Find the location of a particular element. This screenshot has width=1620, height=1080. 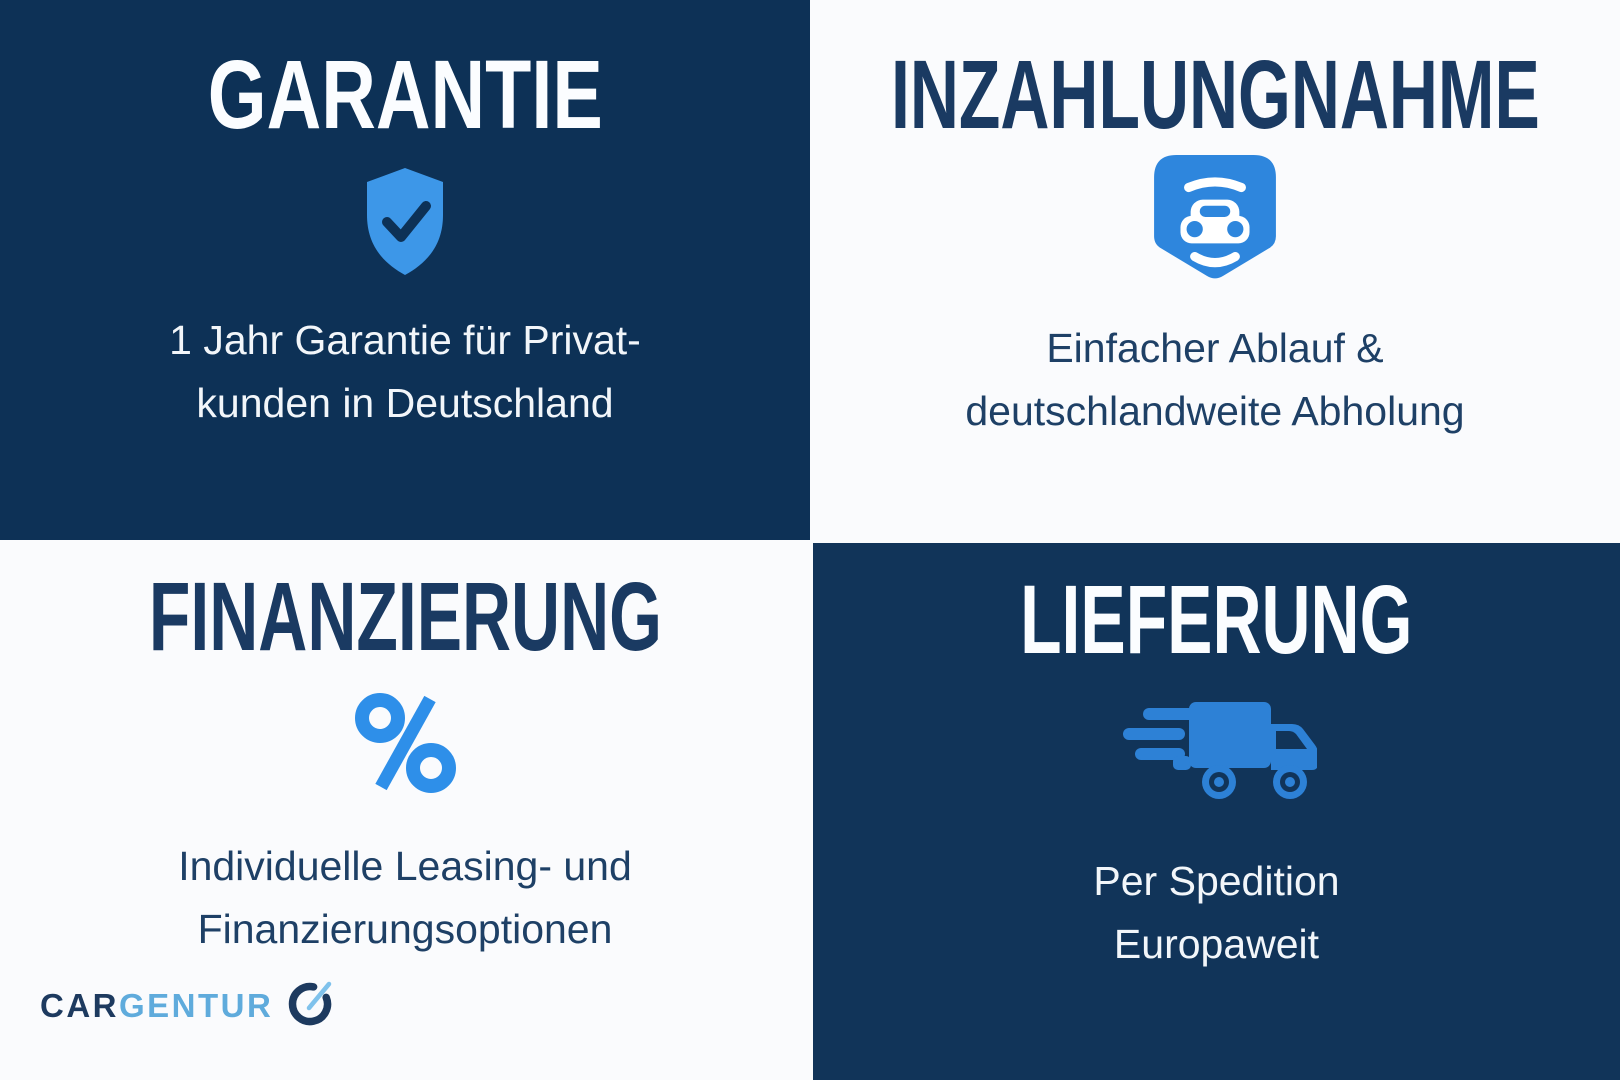

lieferung-line-1: Per Spedition is located at coordinates (1216, 881).